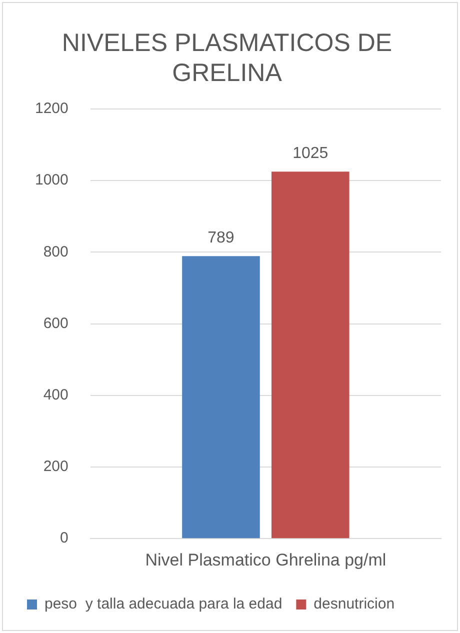 The image size is (460, 633). What do you see at coordinates (55, 251) in the screenshot?
I see `y-tick-label: 800` at bounding box center [55, 251].